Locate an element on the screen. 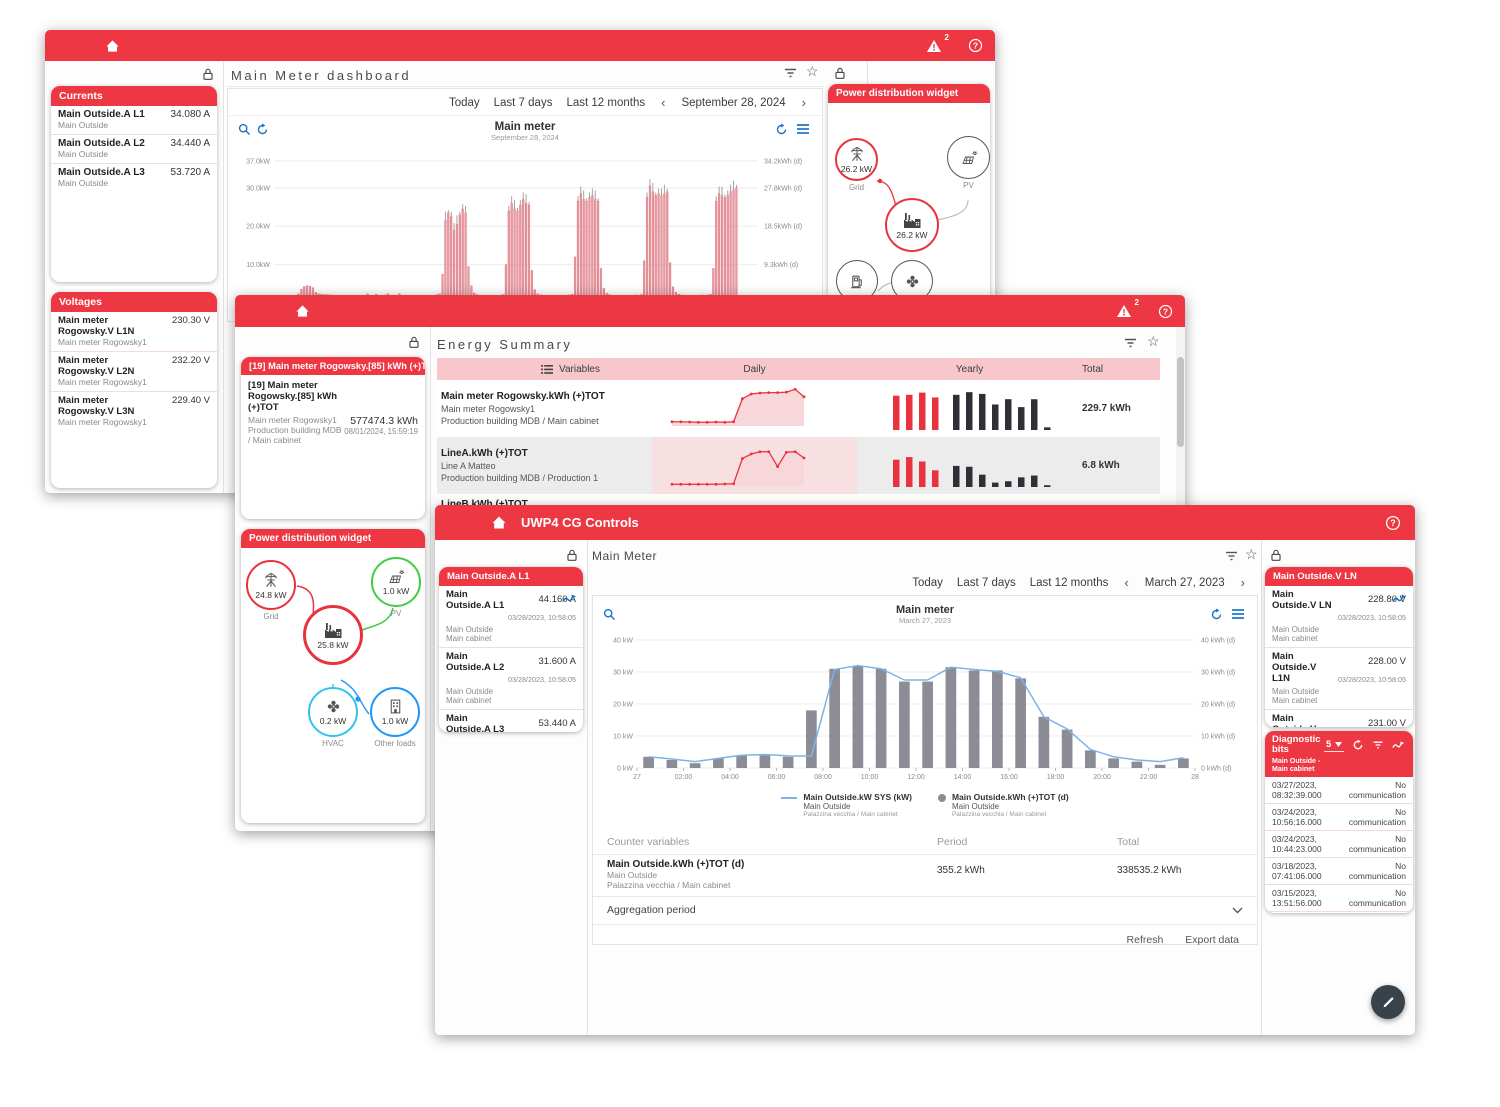 The height and width of the screenshot is (1107, 1500). count-select: 5 is located at coordinates (1334, 745).